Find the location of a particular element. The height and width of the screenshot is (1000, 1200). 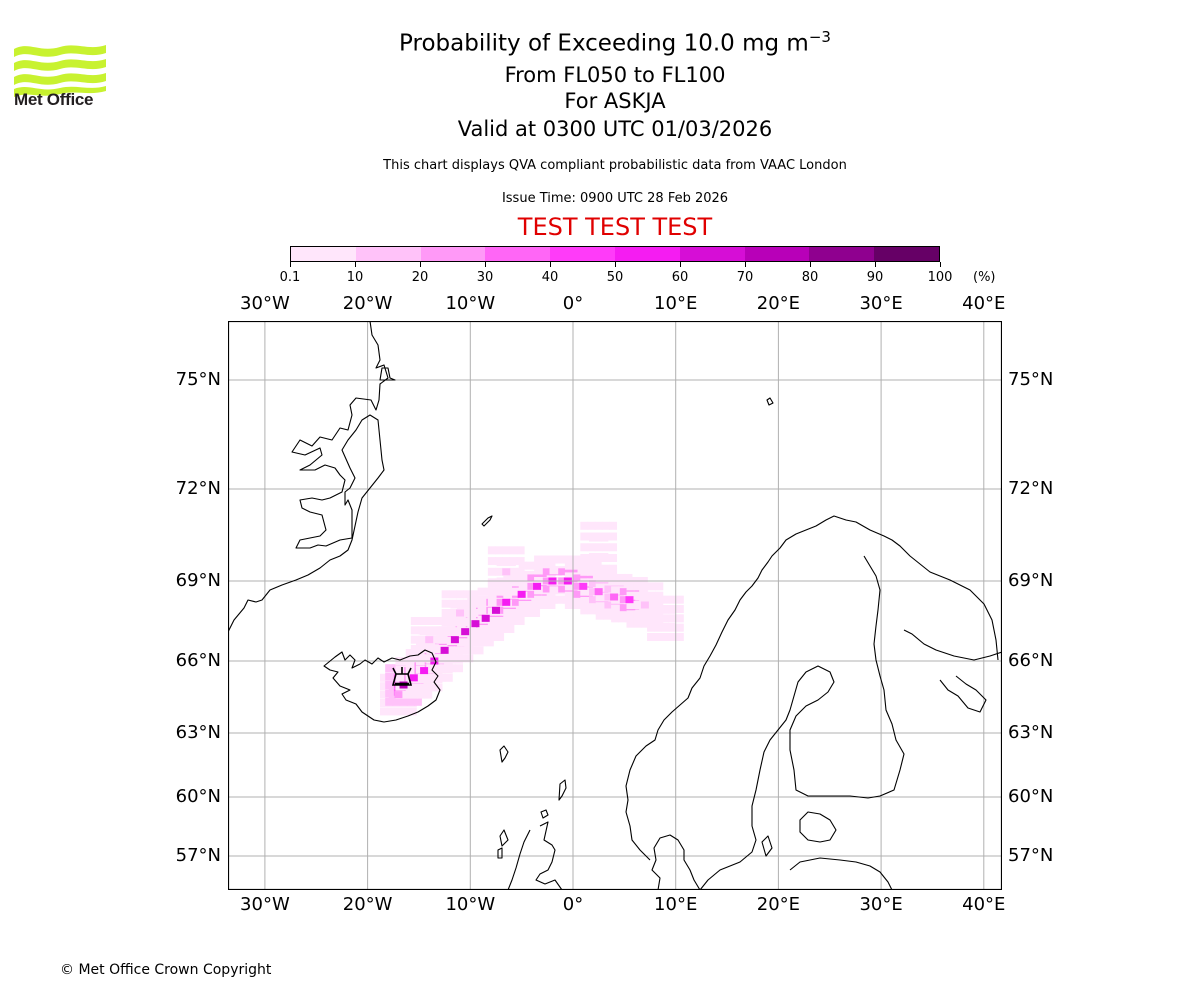

lat-label-left: 69°N is located at coordinates (198, 580).